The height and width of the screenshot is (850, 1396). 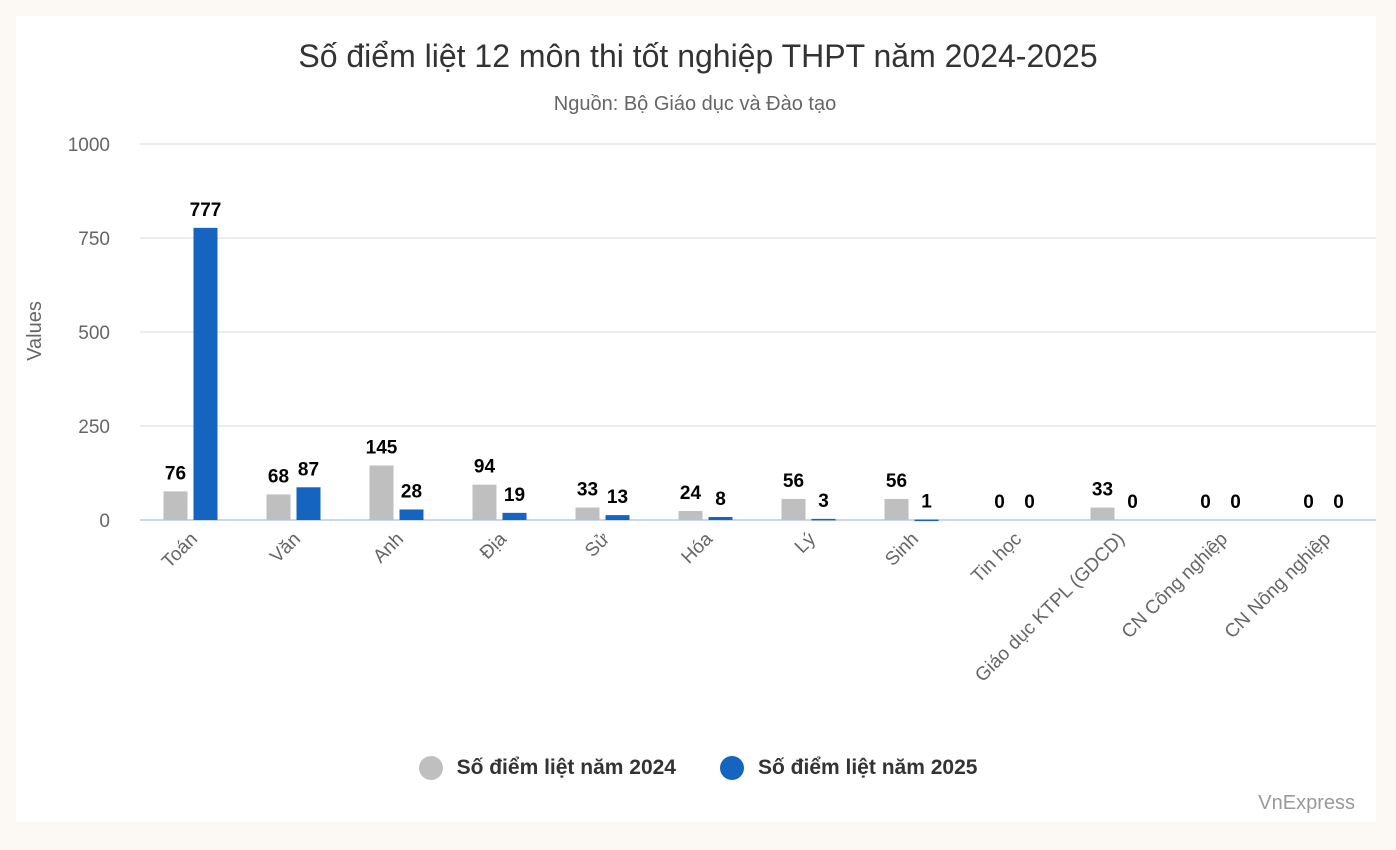 I want to click on data-label: 145, so click(x=382, y=447).